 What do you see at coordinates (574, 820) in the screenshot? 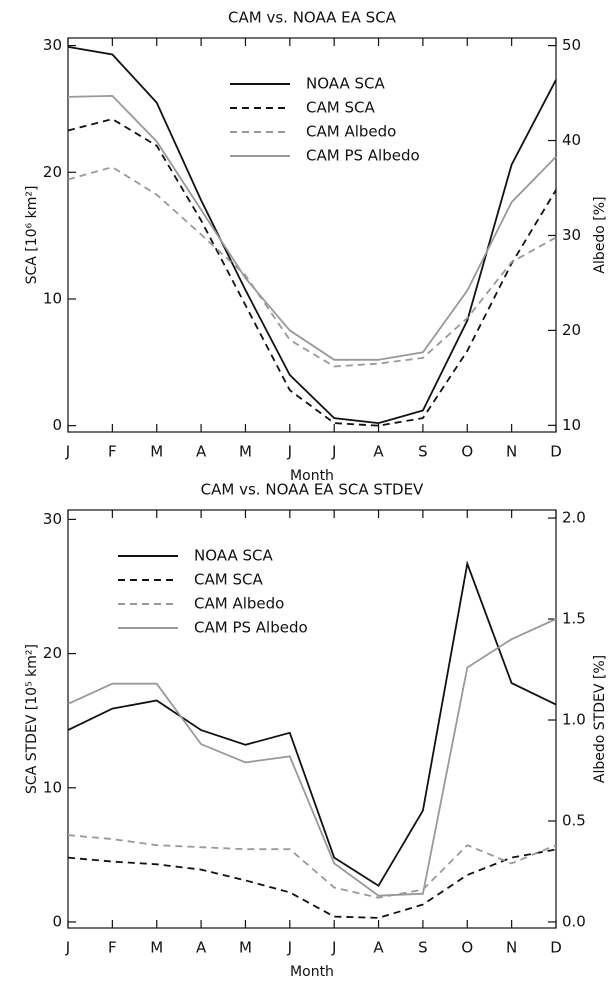
I see `y2-tick-label: 0.5` at bounding box center [574, 820].